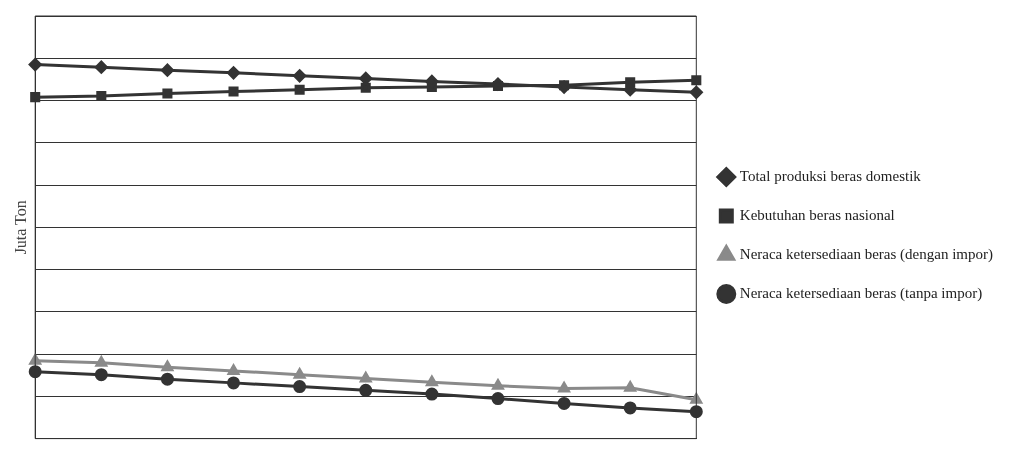 This screenshot has width=1021, height=467. What do you see at coordinates (817, 214) in the screenshot?
I see `legend-label: Kebutuhan beras nasional` at bounding box center [817, 214].